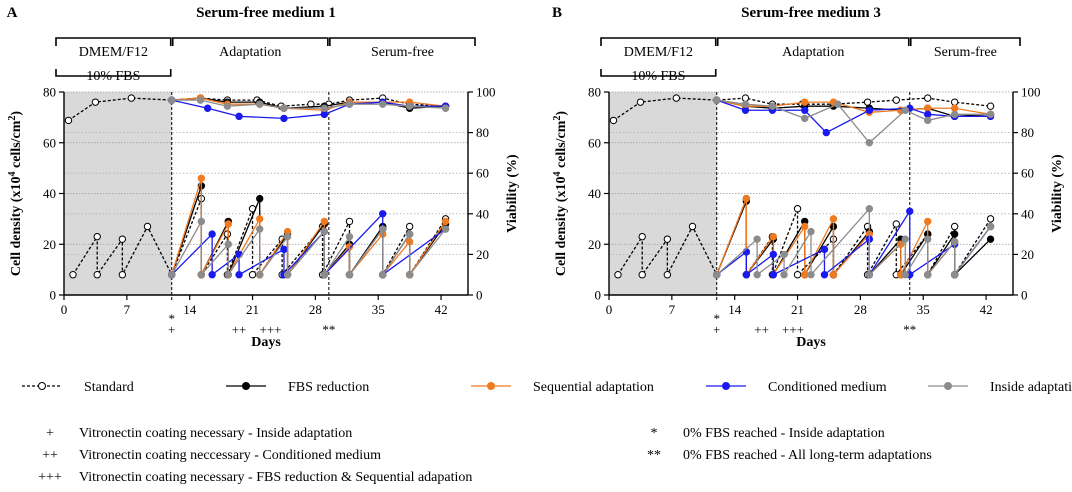  What do you see at coordinates (109, 387) in the screenshot?
I see `legend-label: Standard` at bounding box center [109, 387].